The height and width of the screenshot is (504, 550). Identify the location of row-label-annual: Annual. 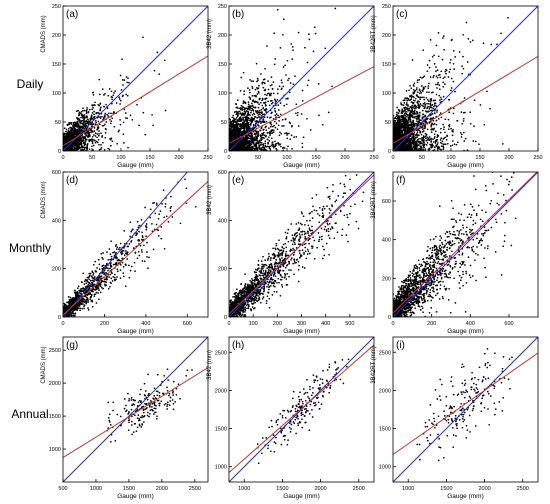
(29, 414).